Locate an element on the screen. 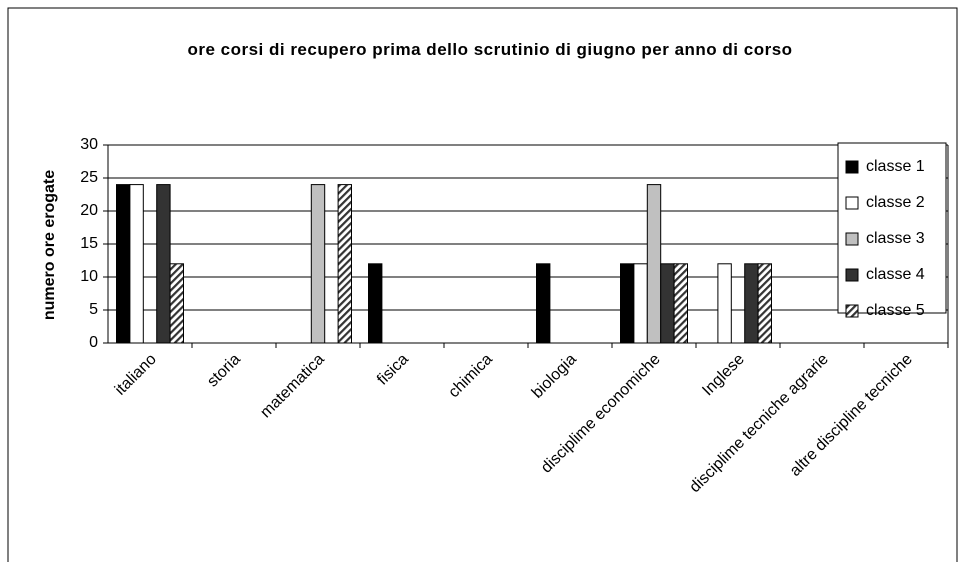  y-tick-label: 15 is located at coordinates (89, 243).